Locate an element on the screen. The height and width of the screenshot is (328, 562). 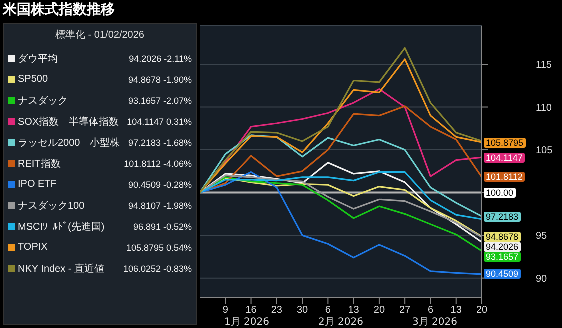
text: 101.8112 -4.06% is located at coordinates (158, 163).